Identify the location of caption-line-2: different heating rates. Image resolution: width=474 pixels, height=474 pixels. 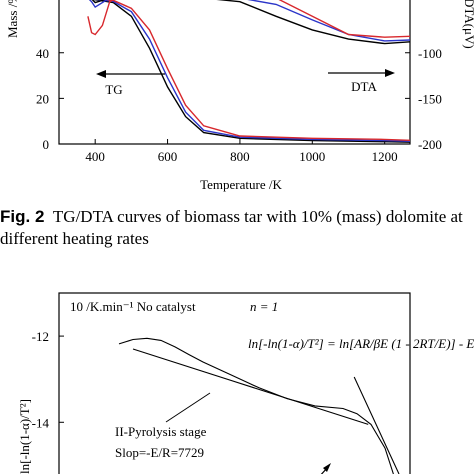
(74, 238).